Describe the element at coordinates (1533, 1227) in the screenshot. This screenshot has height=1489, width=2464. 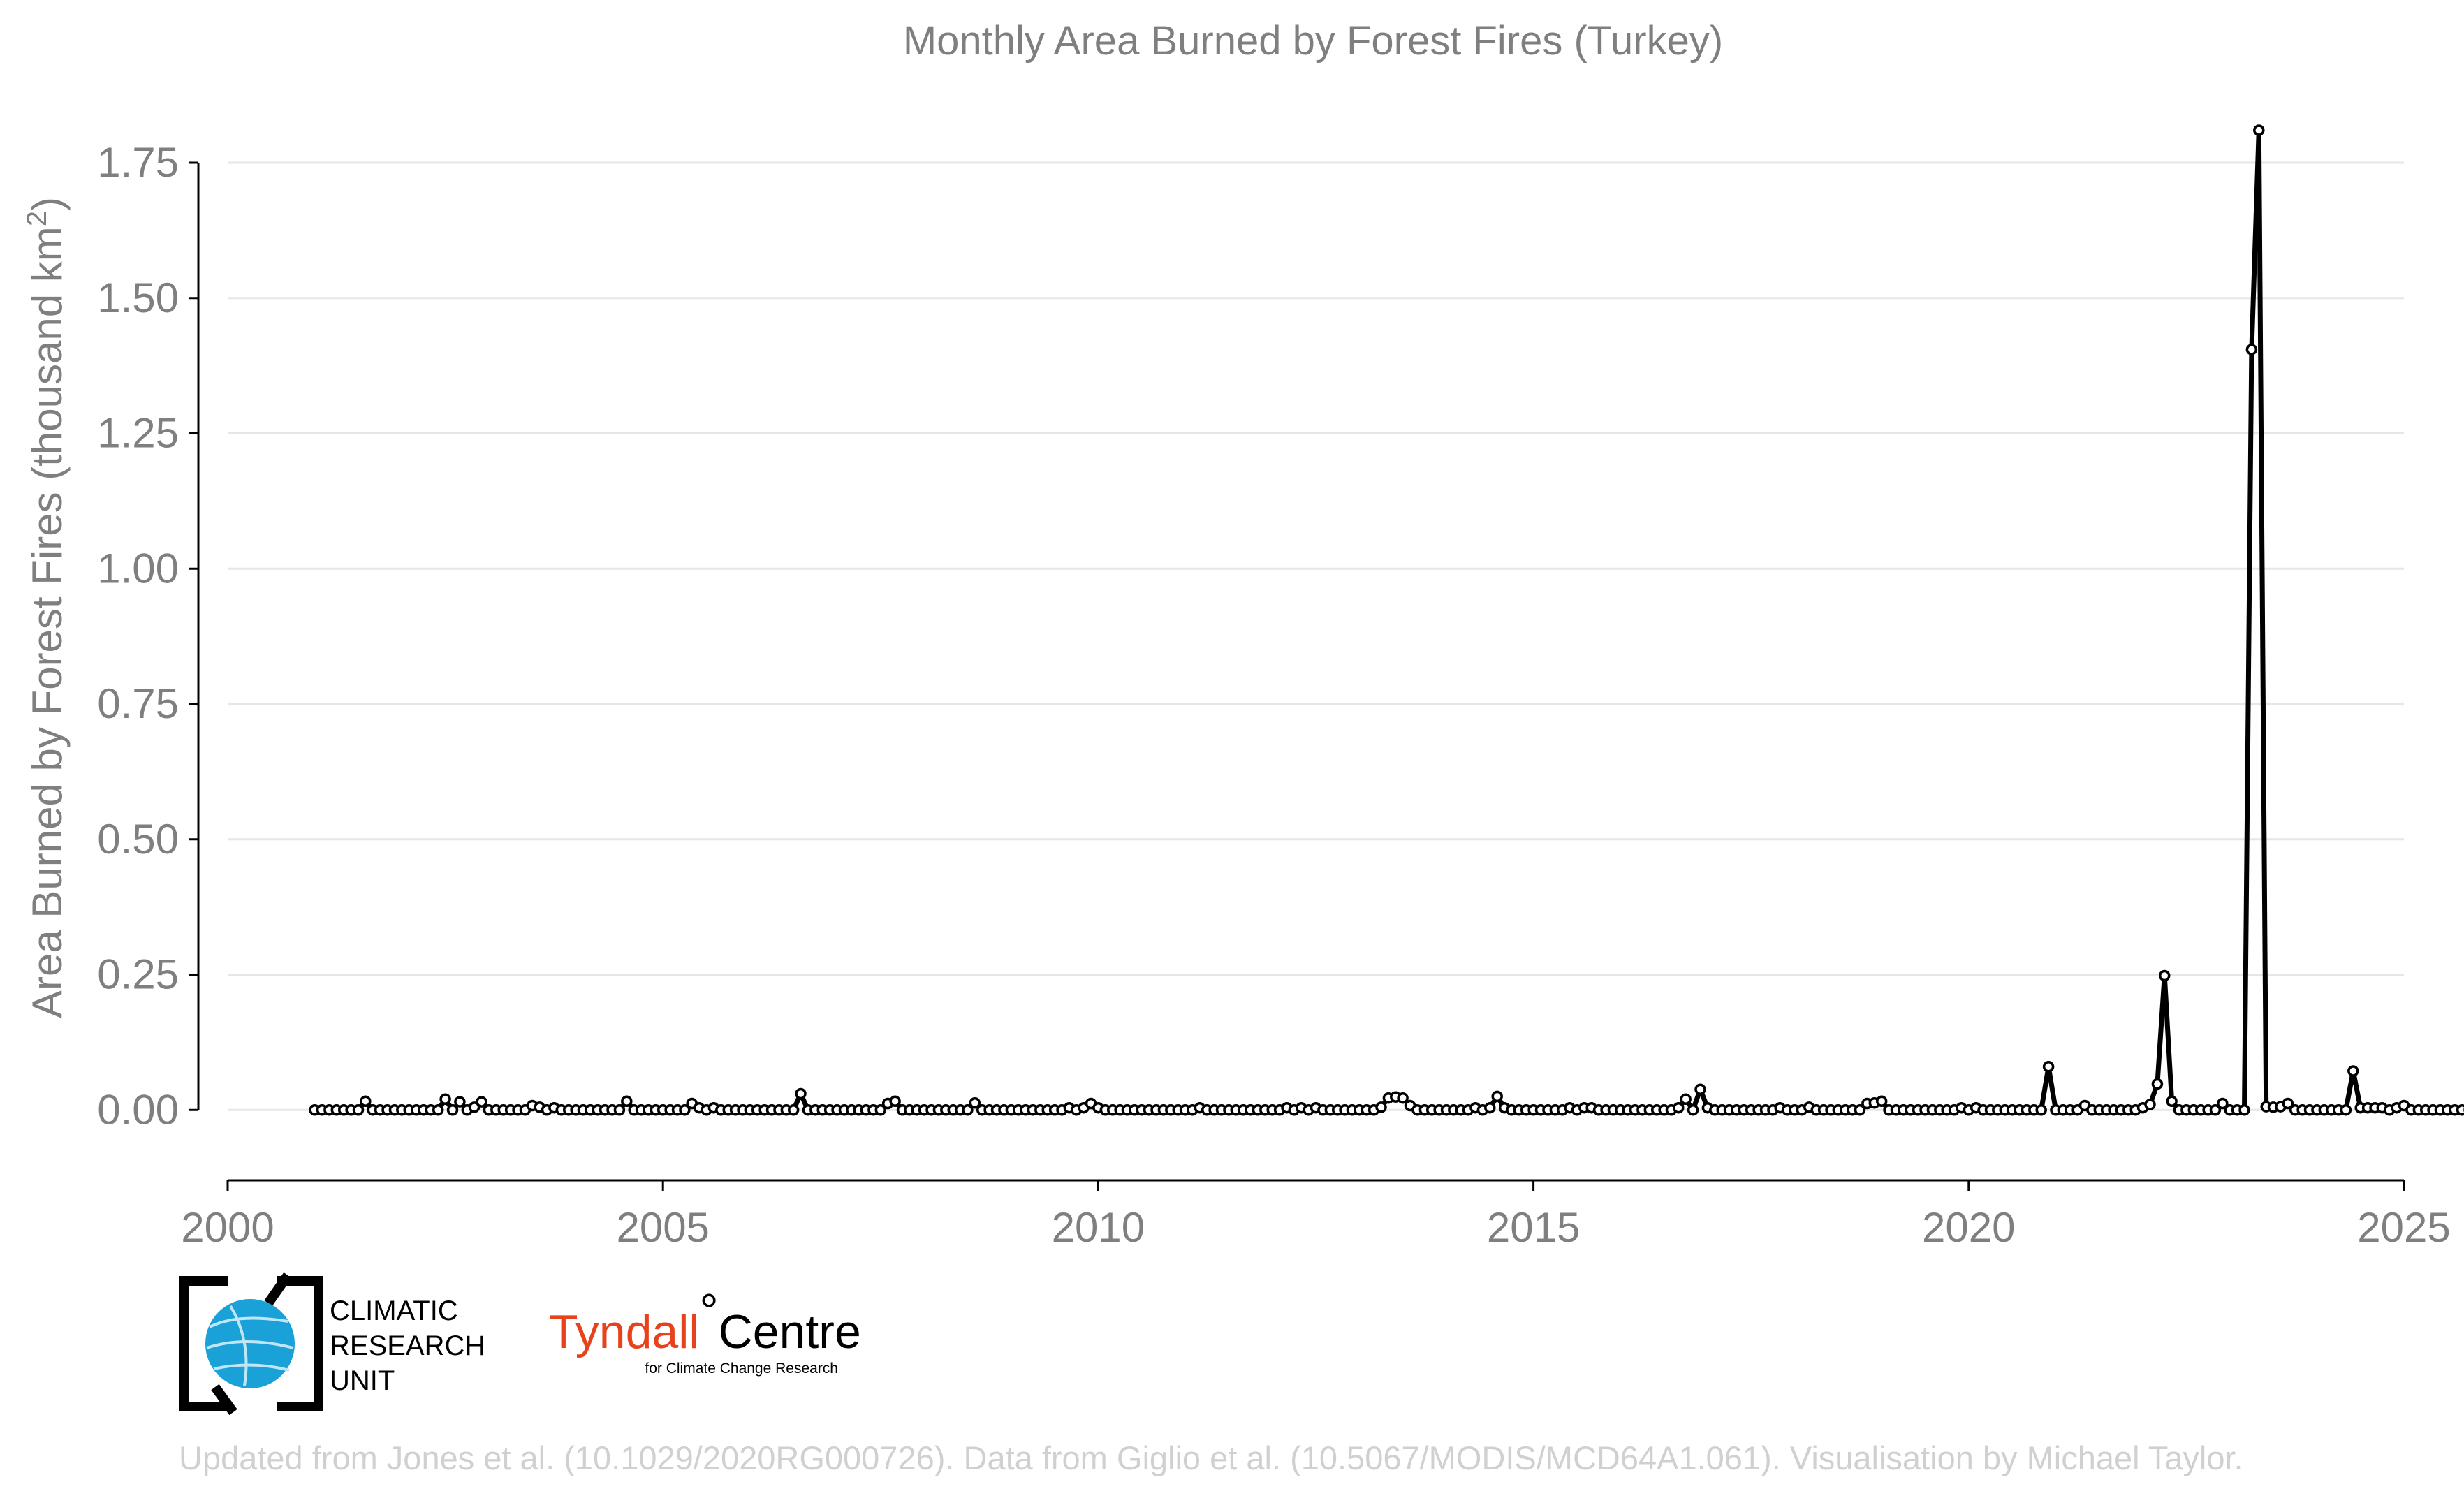
I see `x-tick-label: 2015` at that location.